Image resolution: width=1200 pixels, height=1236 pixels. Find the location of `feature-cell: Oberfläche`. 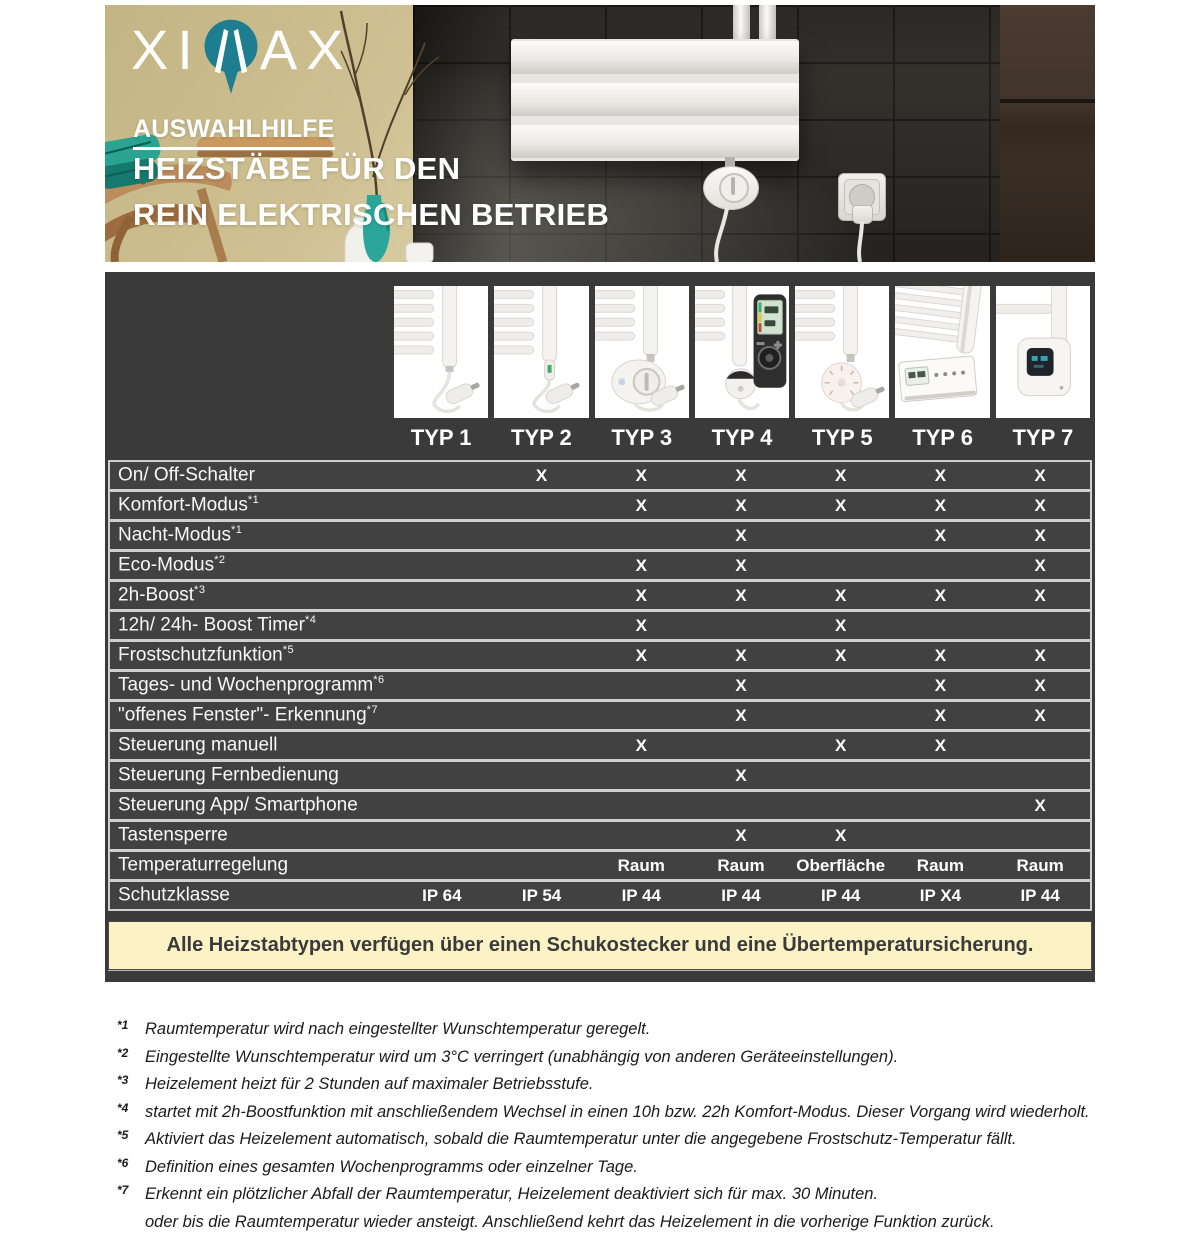

feature-cell: Oberfläche is located at coordinates (841, 866).